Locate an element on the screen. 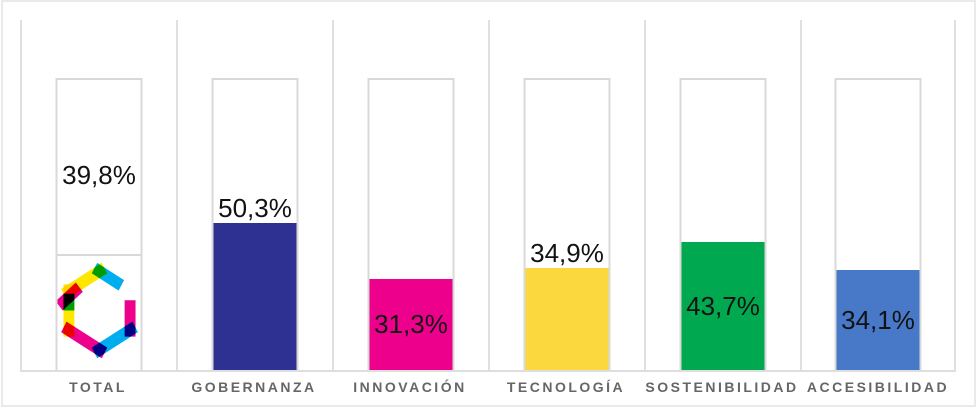 Image resolution: width=980 pixels, height=414 pixels. bar-outline: 39,8% is located at coordinates (99, 224).